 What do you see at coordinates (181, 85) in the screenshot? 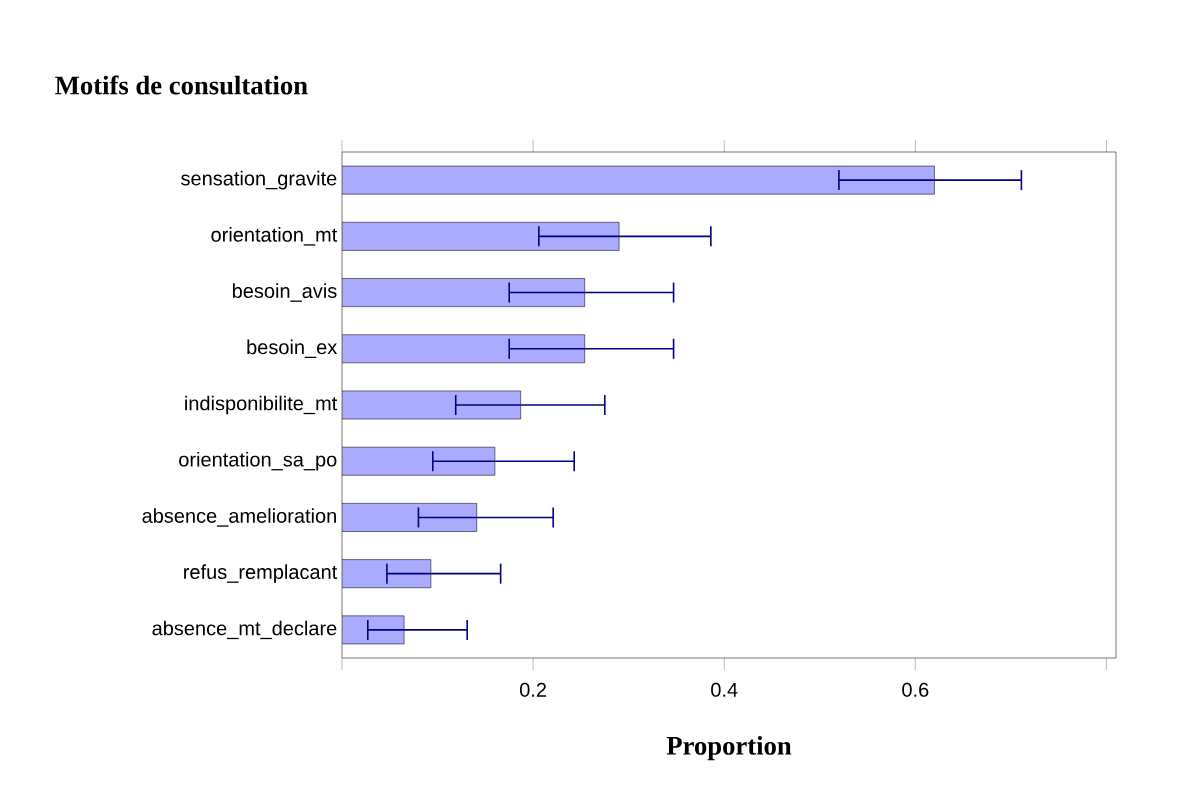
I see `chart-title: Motifs de consultation` at bounding box center [181, 85].